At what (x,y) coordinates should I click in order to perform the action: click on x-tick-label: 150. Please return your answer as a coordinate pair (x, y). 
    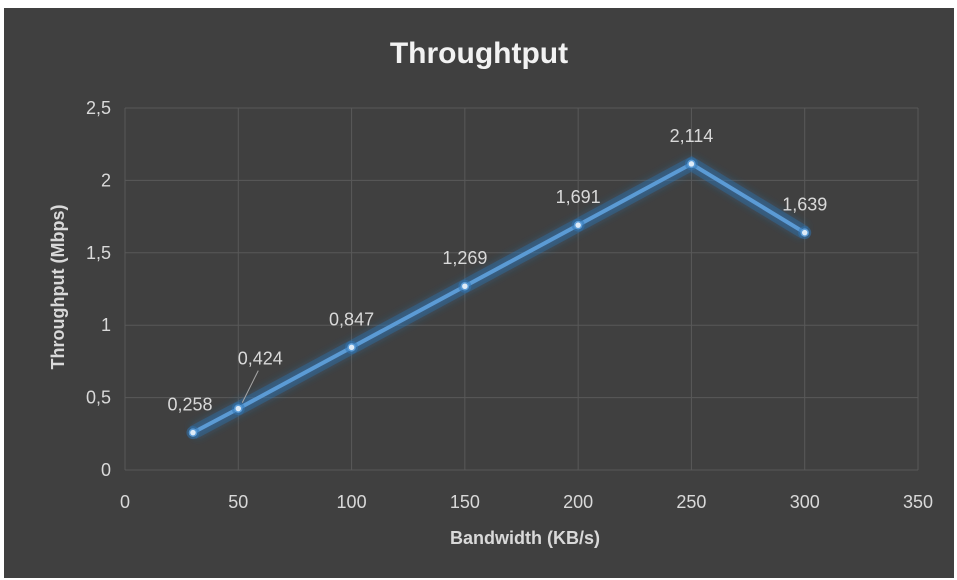
    Looking at the image, I should click on (465, 502).